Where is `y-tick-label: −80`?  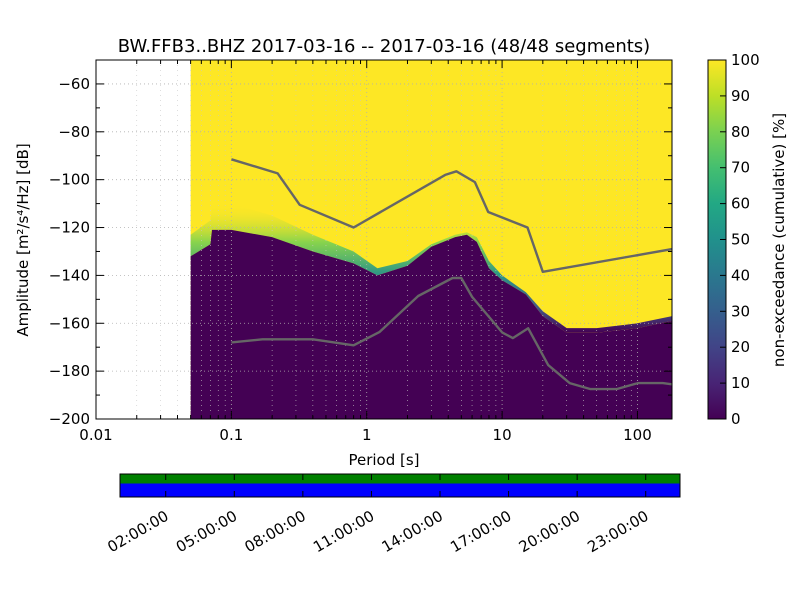
y-tick-label: −80 is located at coordinates (74, 132).